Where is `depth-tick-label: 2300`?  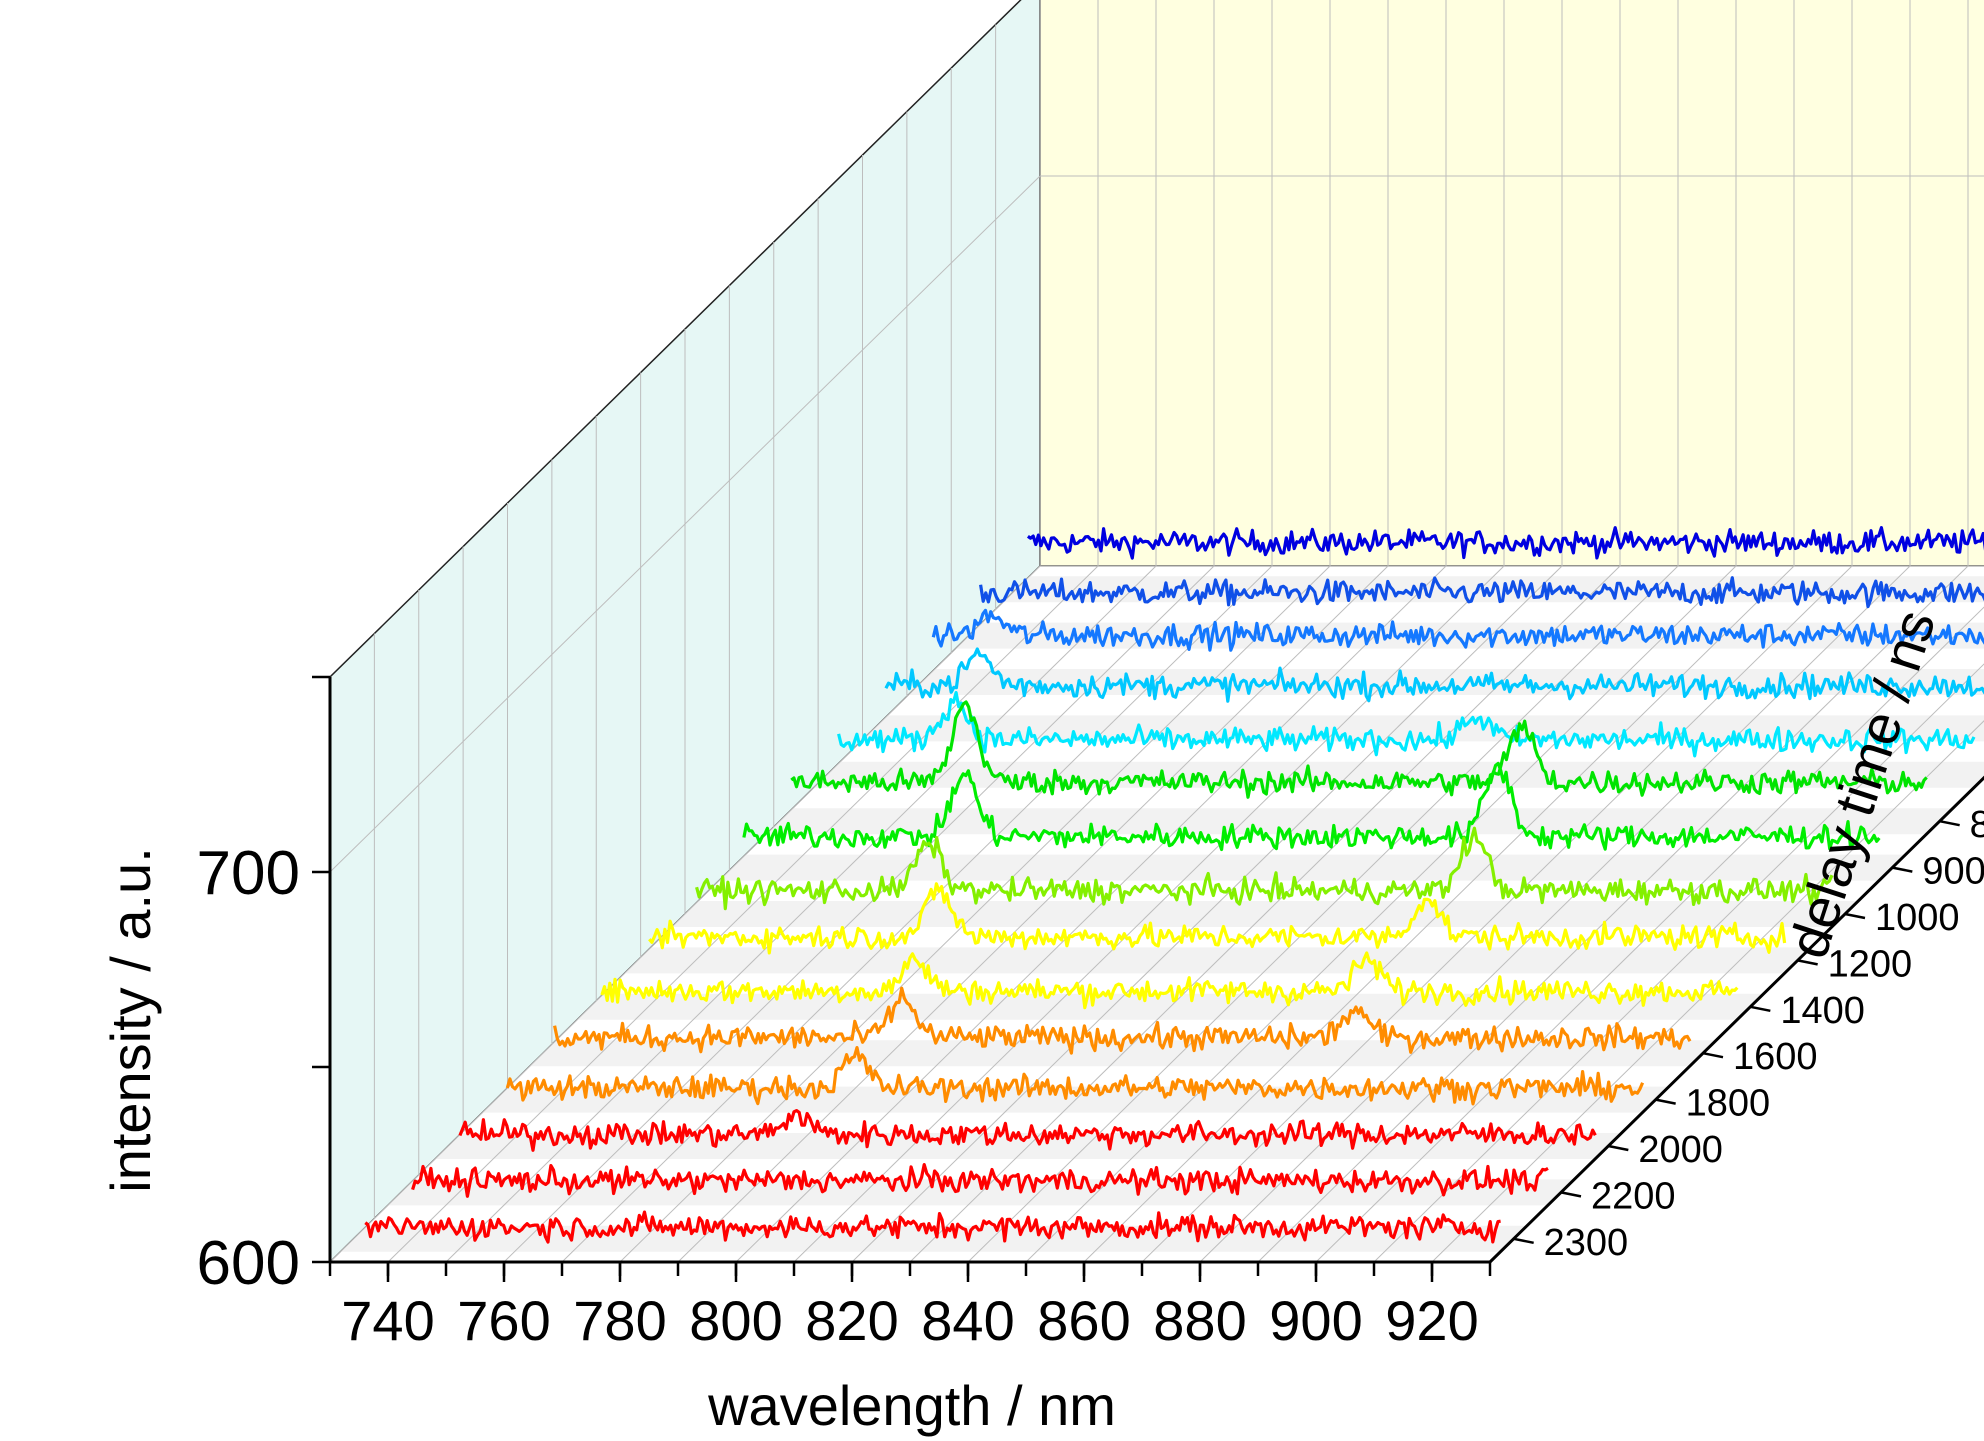 depth-tick-label: 2300 is located at coordinates (1586, 1243).